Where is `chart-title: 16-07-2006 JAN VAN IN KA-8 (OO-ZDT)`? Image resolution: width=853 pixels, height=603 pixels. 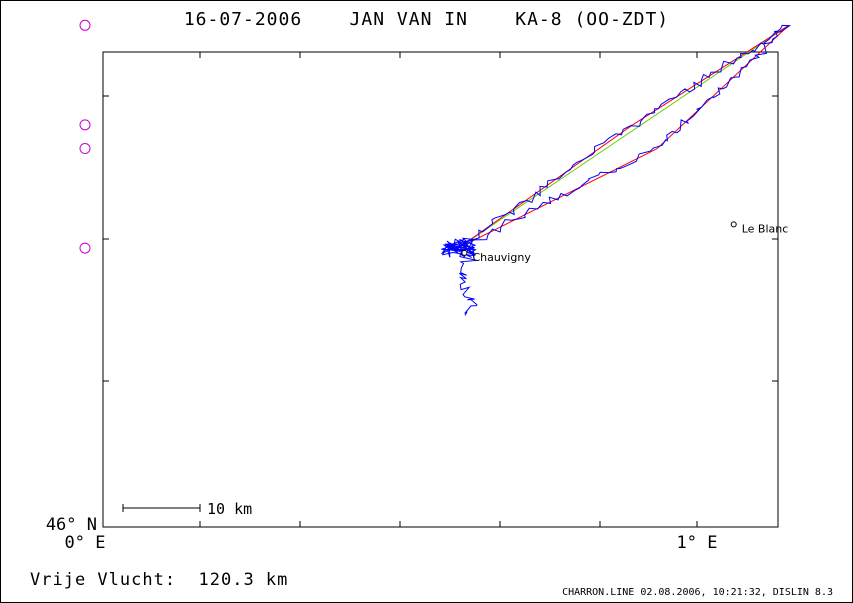
chart-title: 16-07-2006 JAN VAN IN KA-8 (OO-ZDT) is located at coordinates (426, 19).